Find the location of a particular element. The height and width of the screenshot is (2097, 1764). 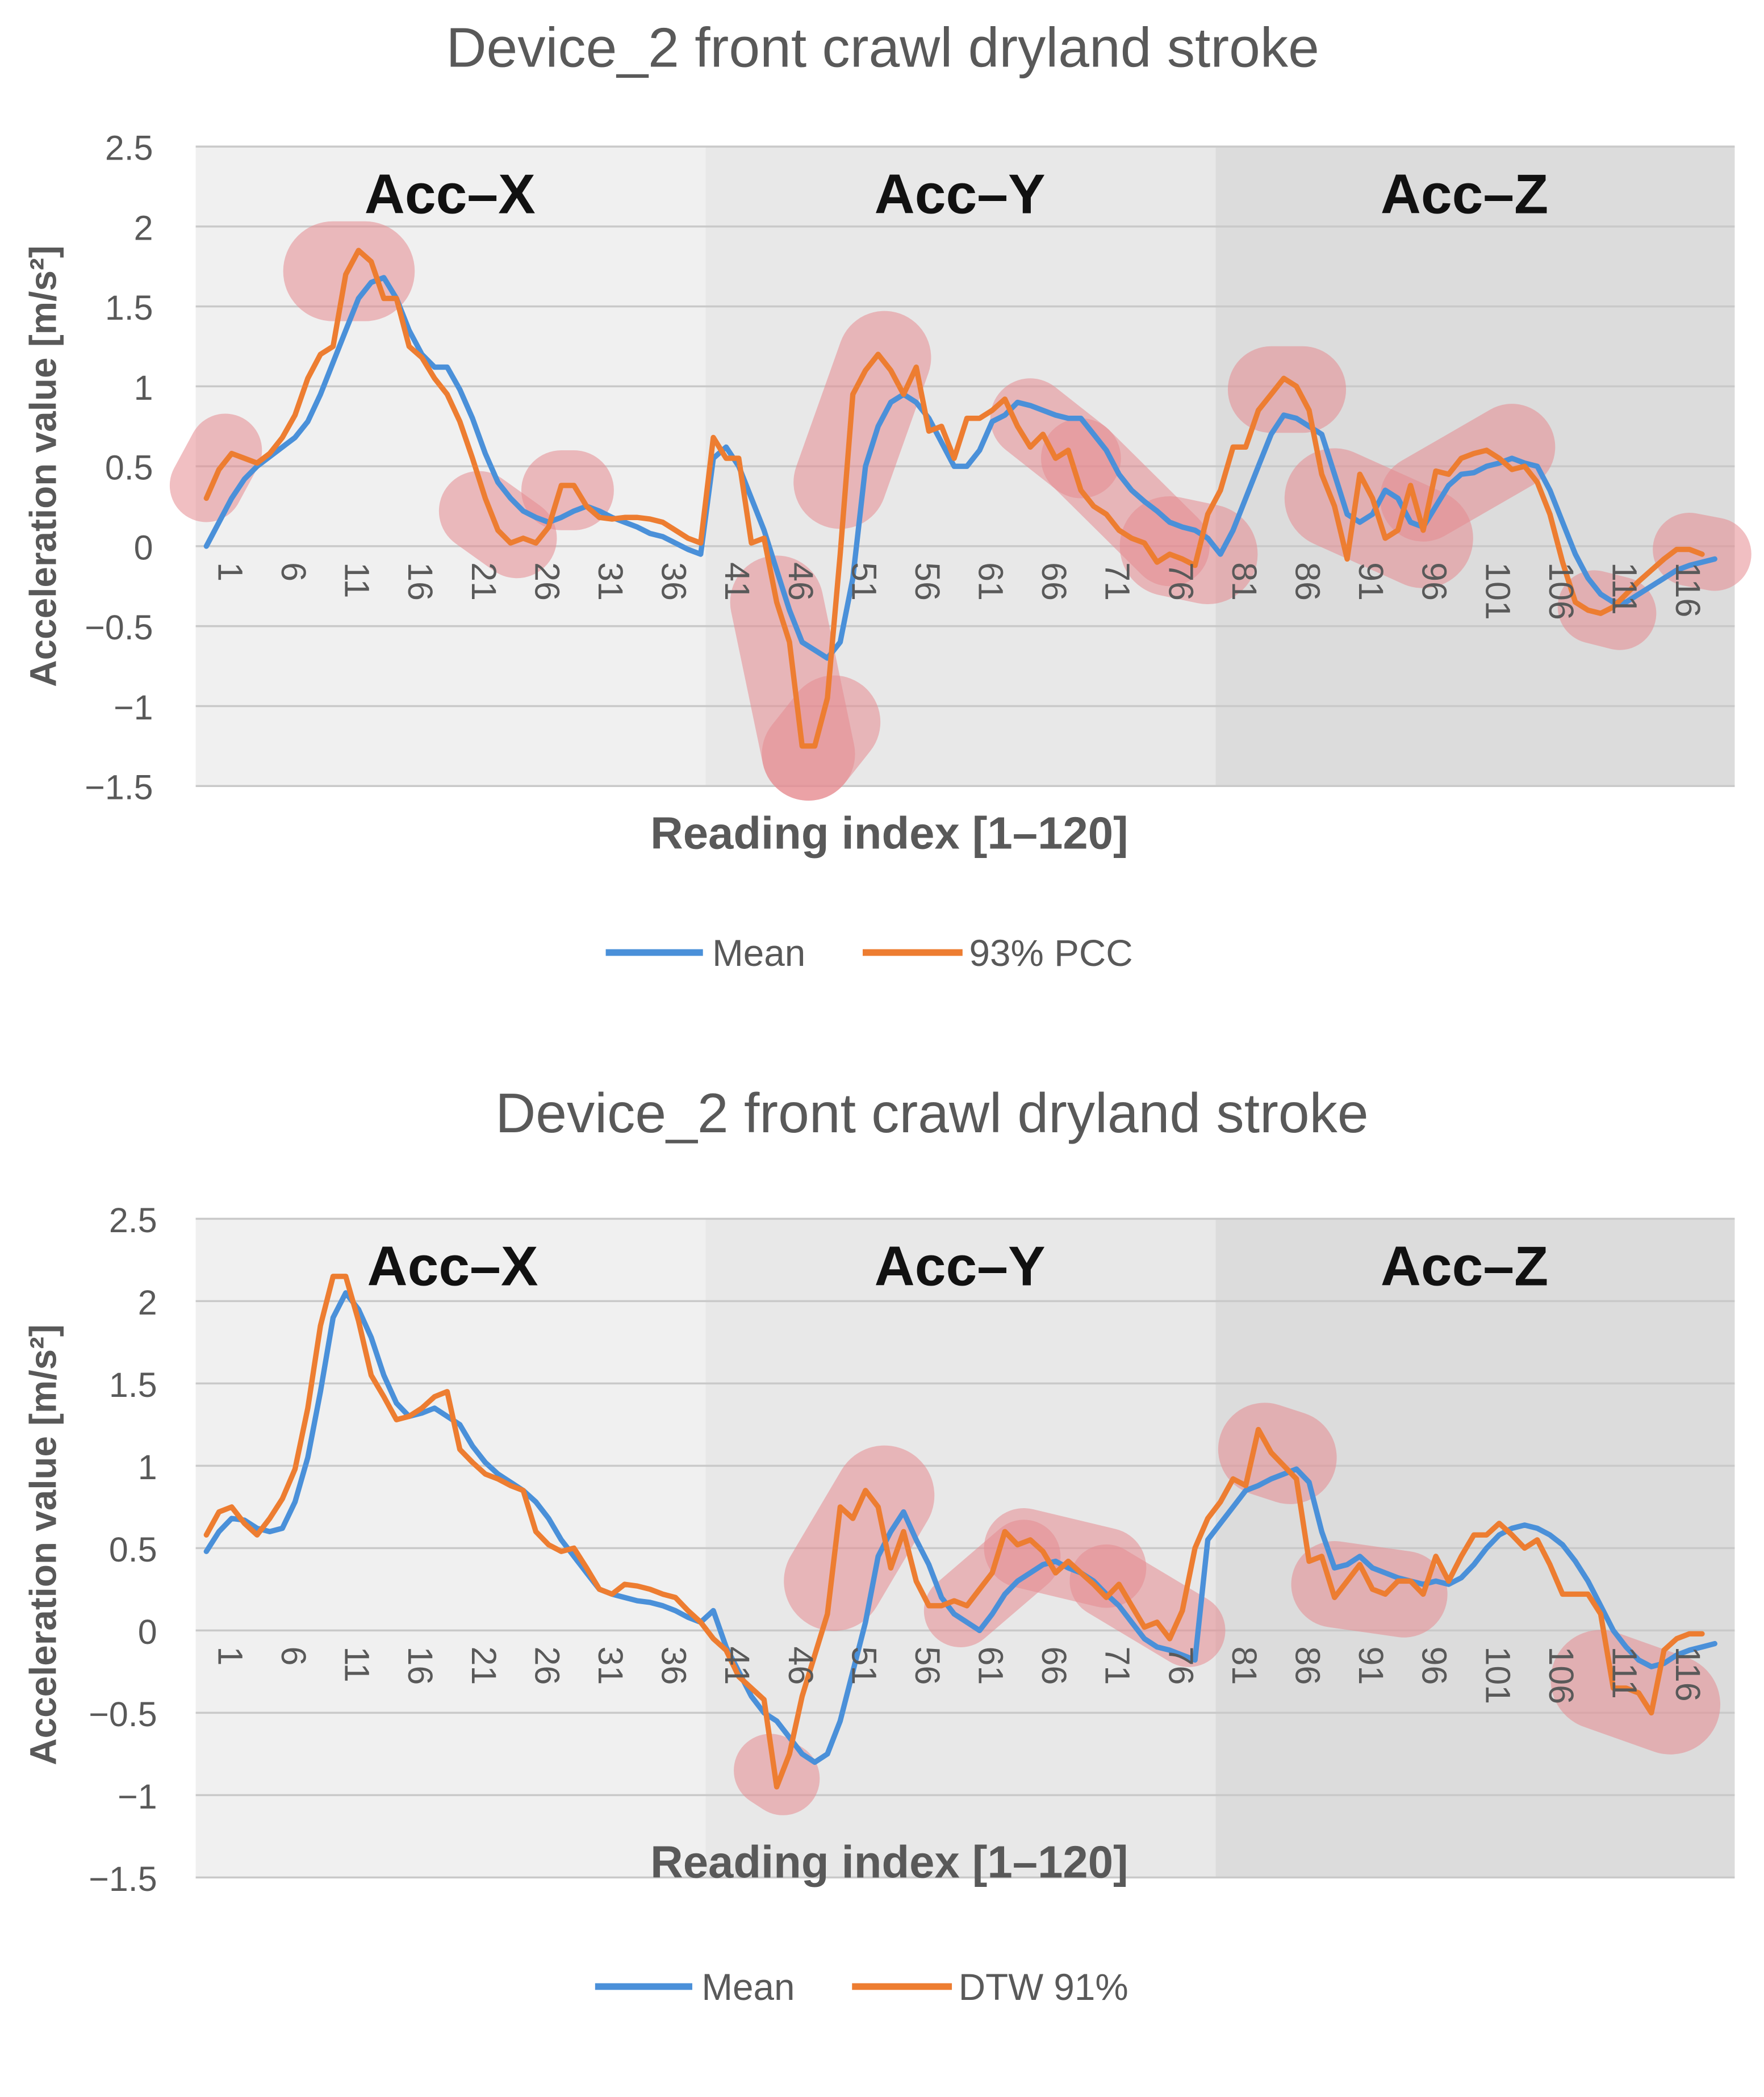

legend: Mean 93% PCC is located at coordinates (869, 953).